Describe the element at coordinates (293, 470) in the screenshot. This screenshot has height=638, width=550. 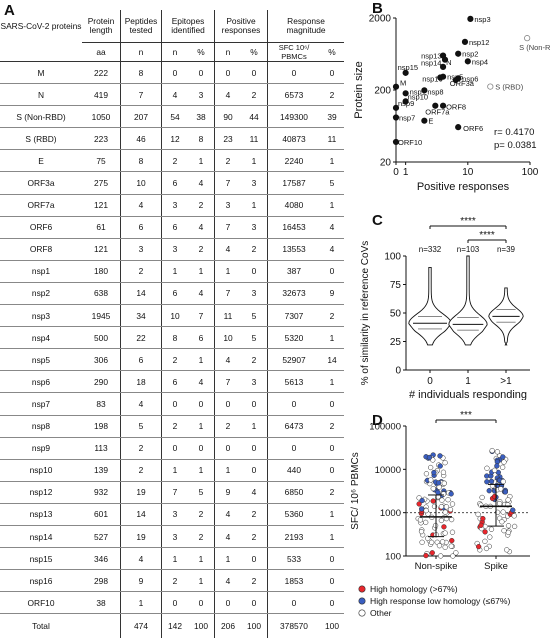
I see `cell-mag: 440` at that location.